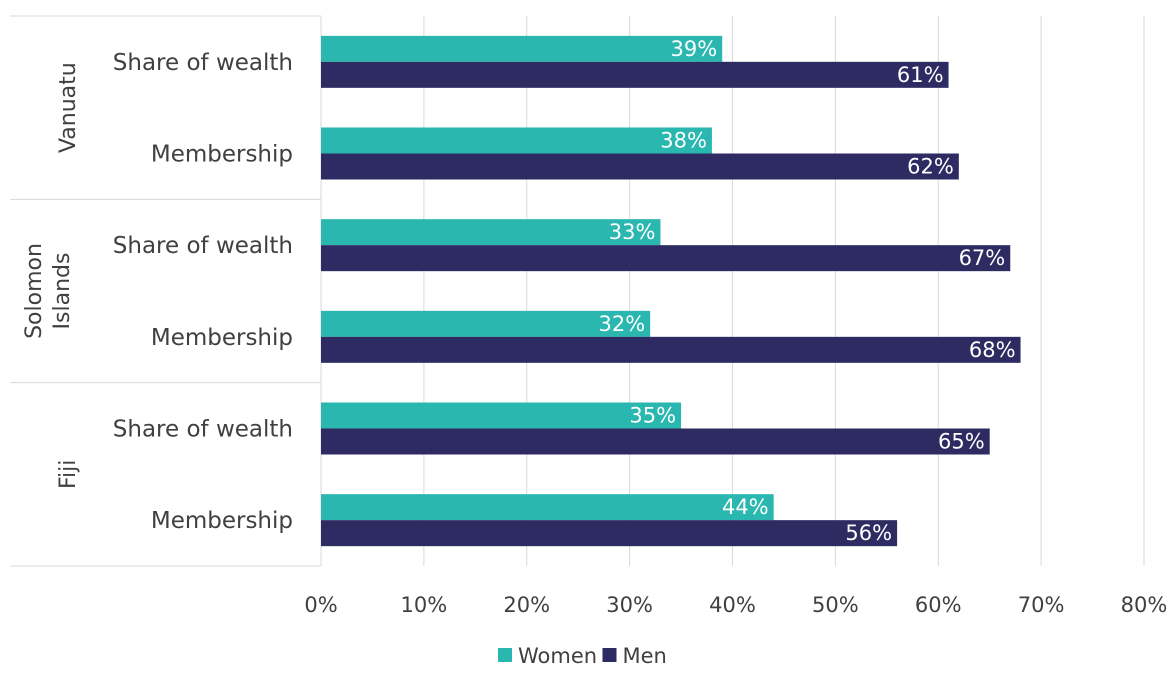 Image resolution: width=1171 pixels, height=673 pixels. Describe the element at coordinates (992, 350) in the screenshot. I see `data-label: 68%` at that location.